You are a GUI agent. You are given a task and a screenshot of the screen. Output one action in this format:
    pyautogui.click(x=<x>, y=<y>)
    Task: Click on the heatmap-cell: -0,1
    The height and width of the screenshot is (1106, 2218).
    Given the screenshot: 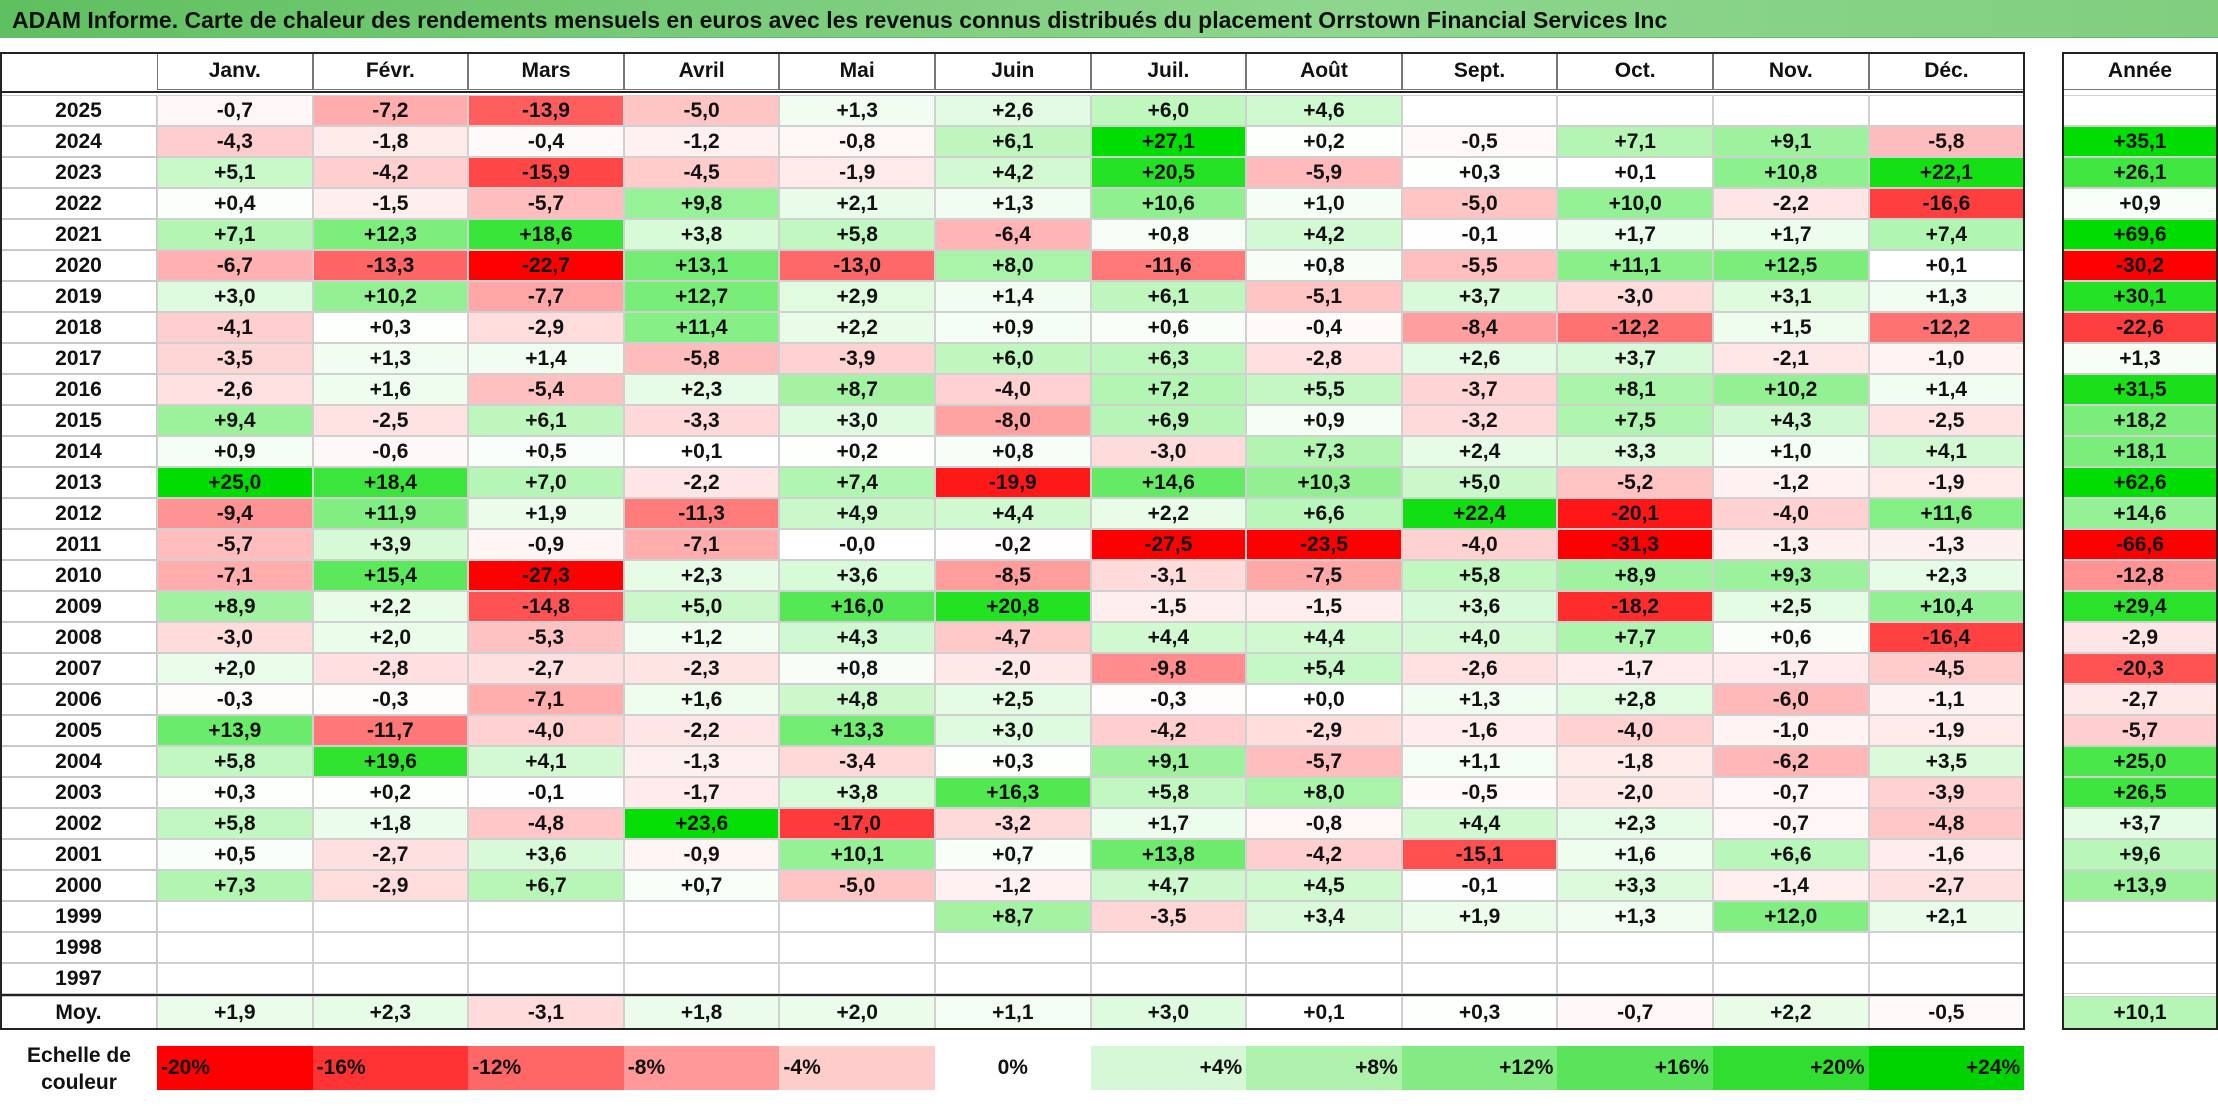 What is the action you would take?
    pyautogui.click(x=1479, y=885)
    